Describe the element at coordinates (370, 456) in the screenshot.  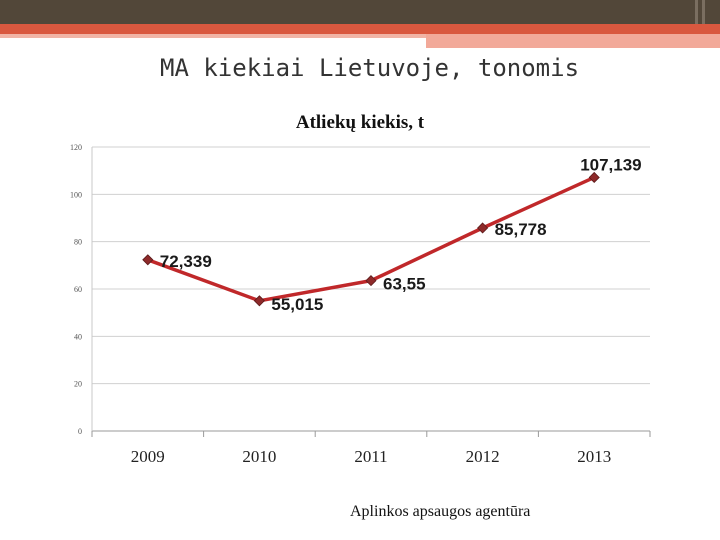
I see `x-tick-label: 2011` at that location.